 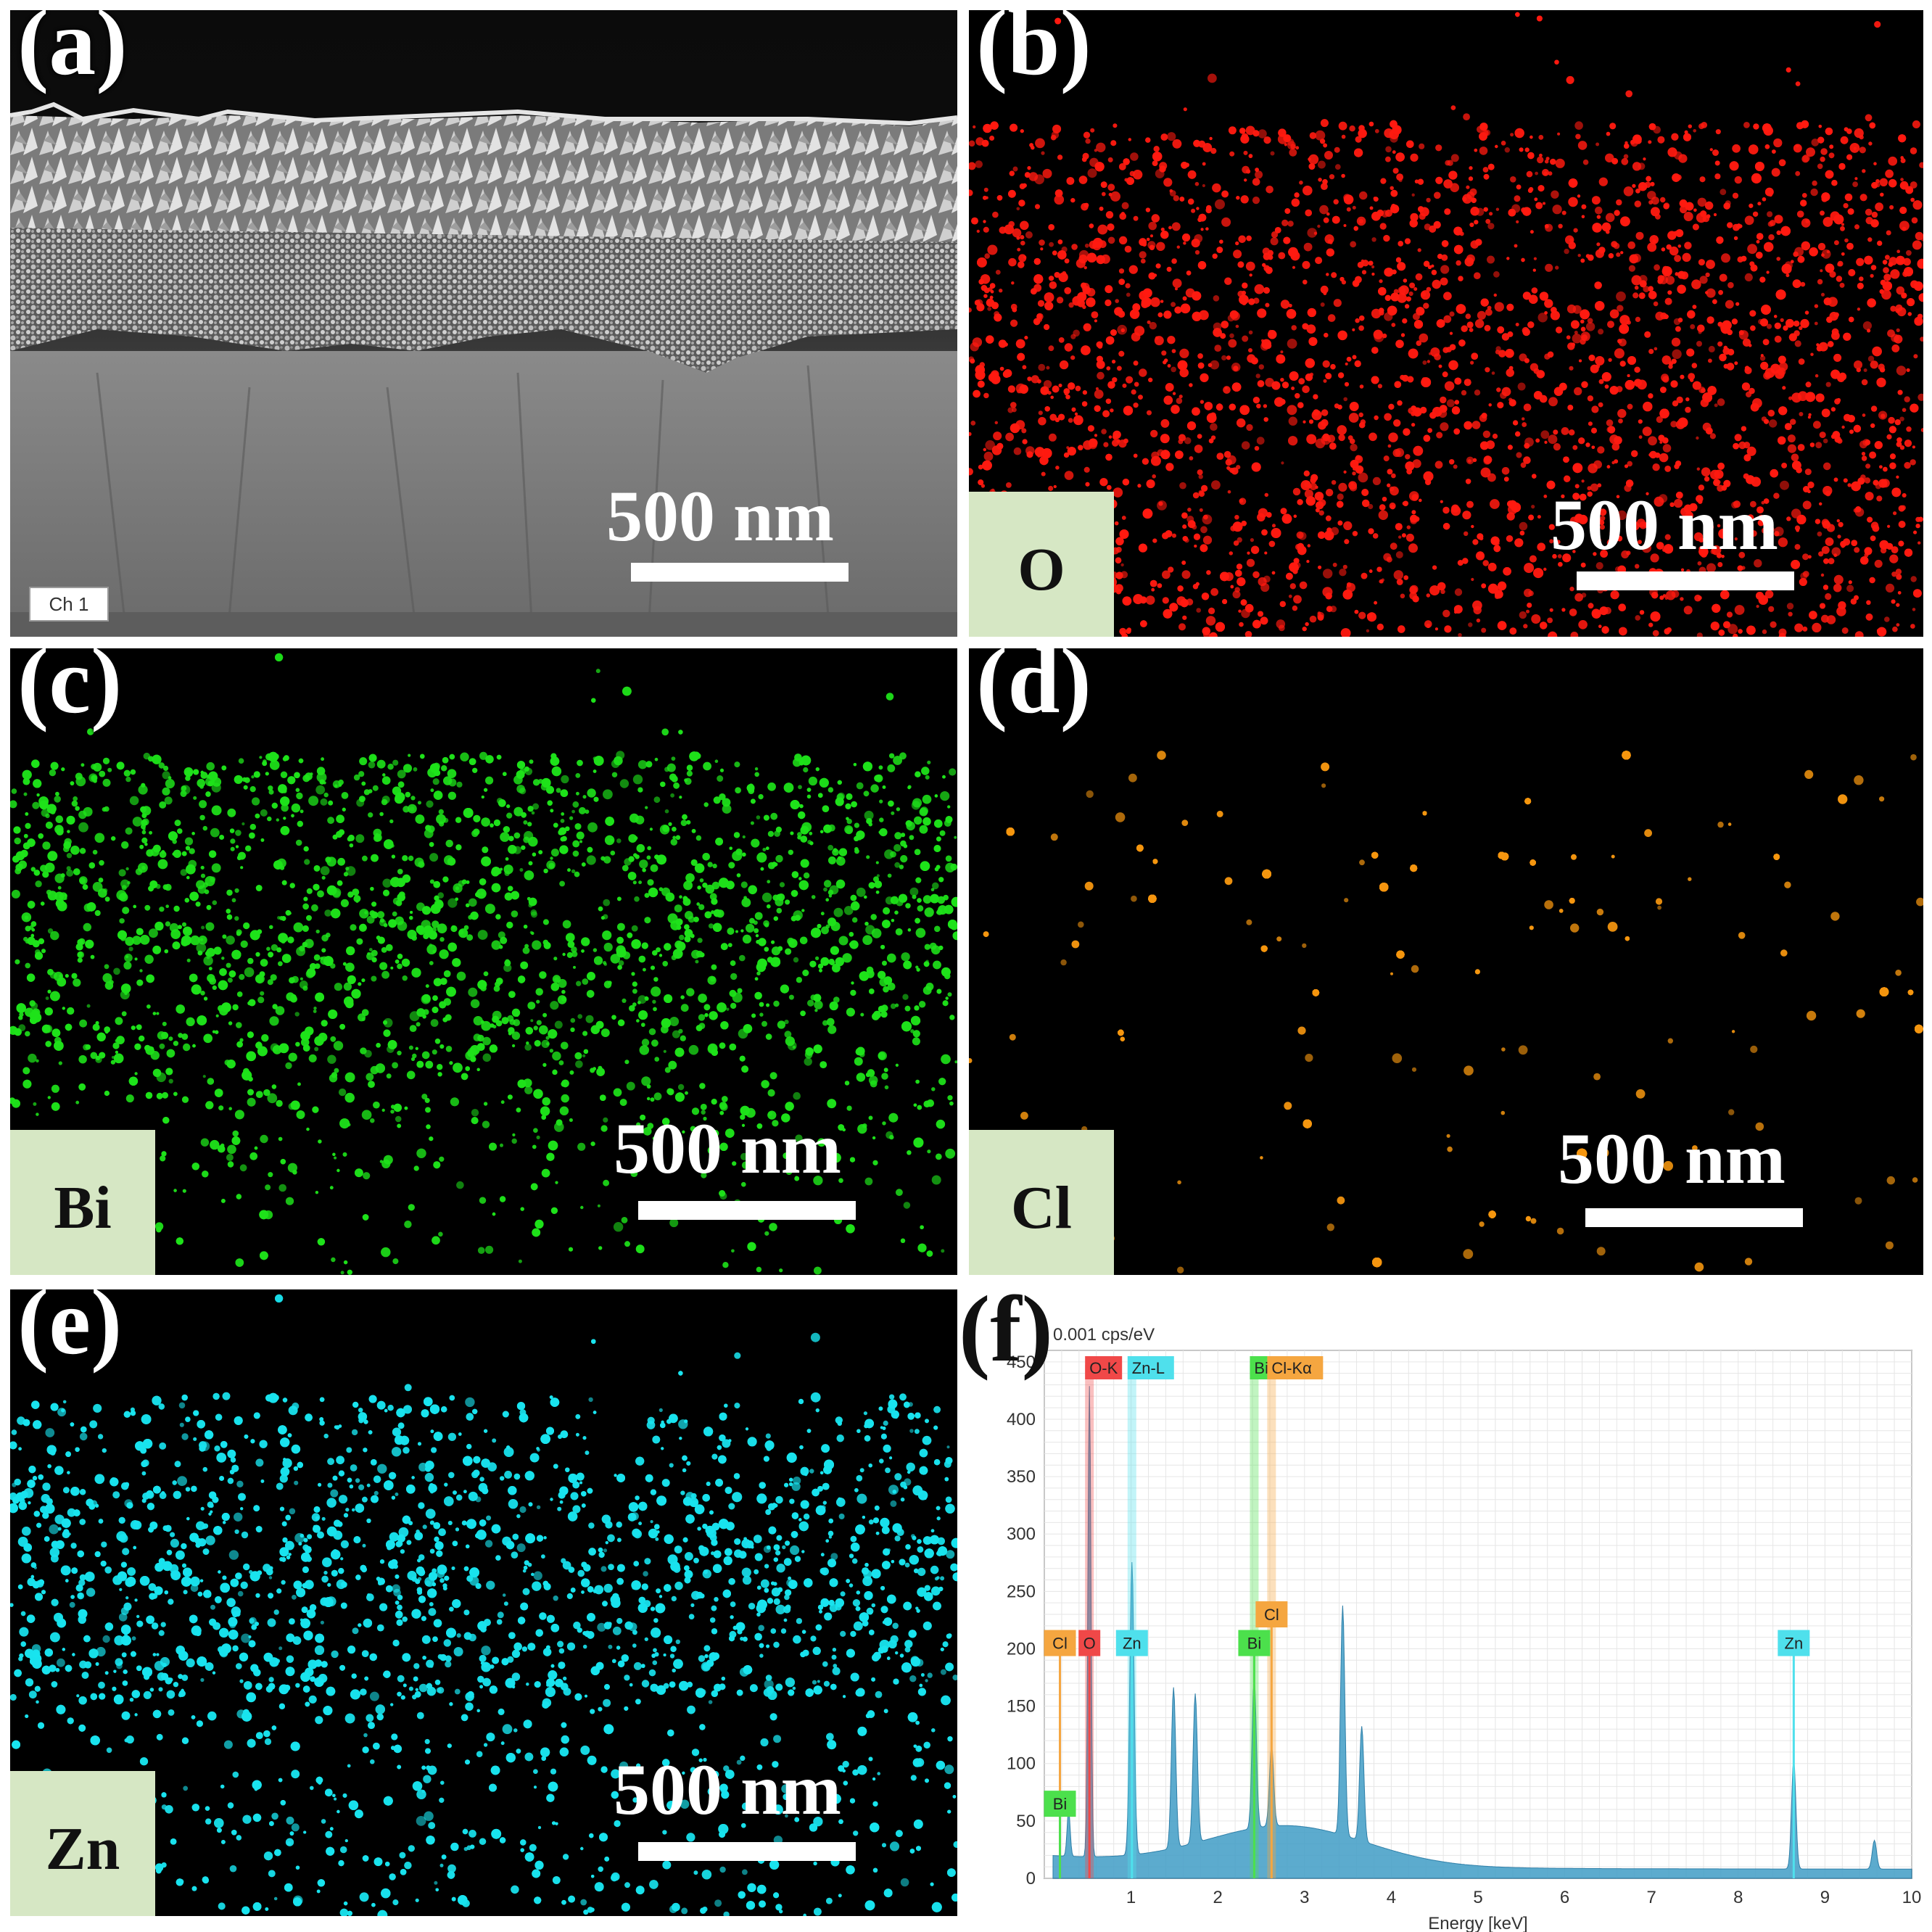 What do you see at coordinates (1021, 1419) in the screenshot?
I see `y-tick-label: 400` at bounding box center [1021, 1419].